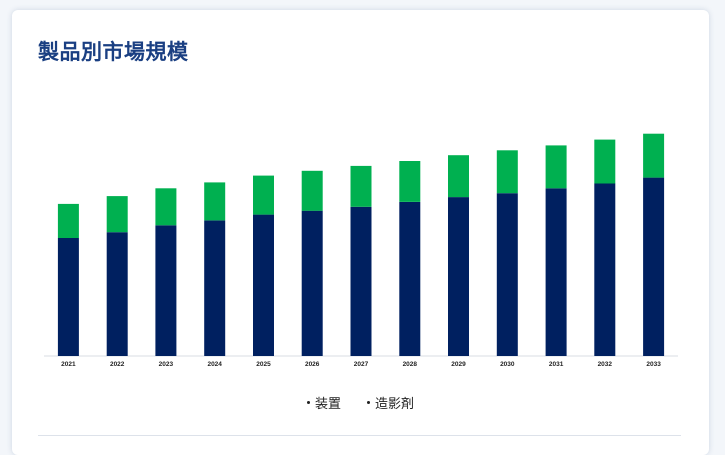 The width and height of the screenshot is (725, 455). I want to click on bar-segment-contrast-agent-2024, so click(215, 201).